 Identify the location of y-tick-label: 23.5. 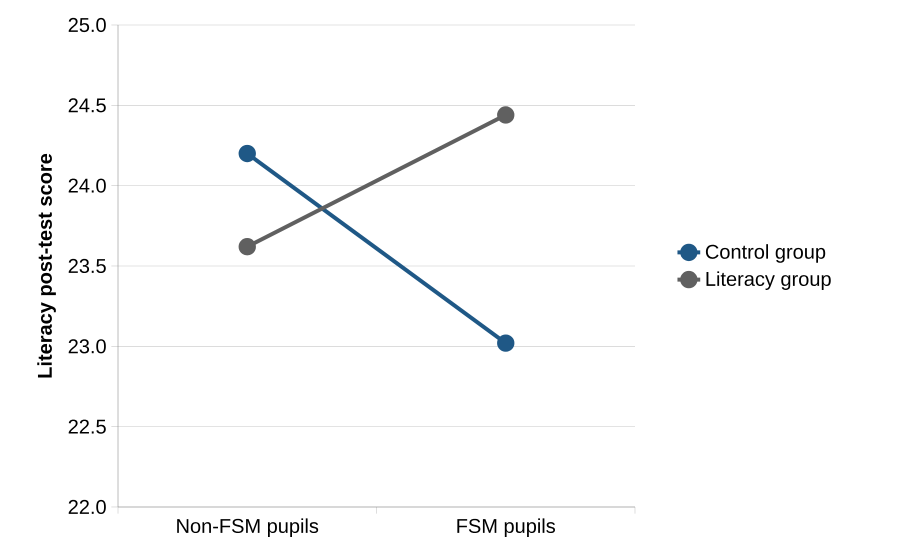
(87, 266).